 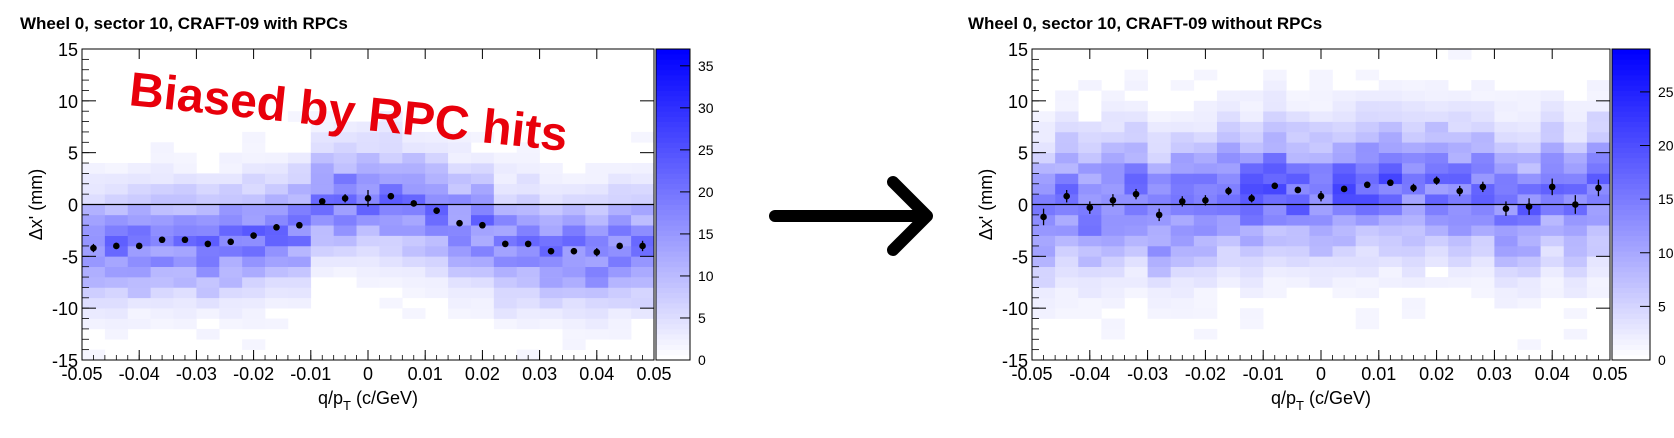 What do you see at coordinates (70, 257) in the screenshot?
I see `y-tick-label: -5` at bounding box center [70, 257].